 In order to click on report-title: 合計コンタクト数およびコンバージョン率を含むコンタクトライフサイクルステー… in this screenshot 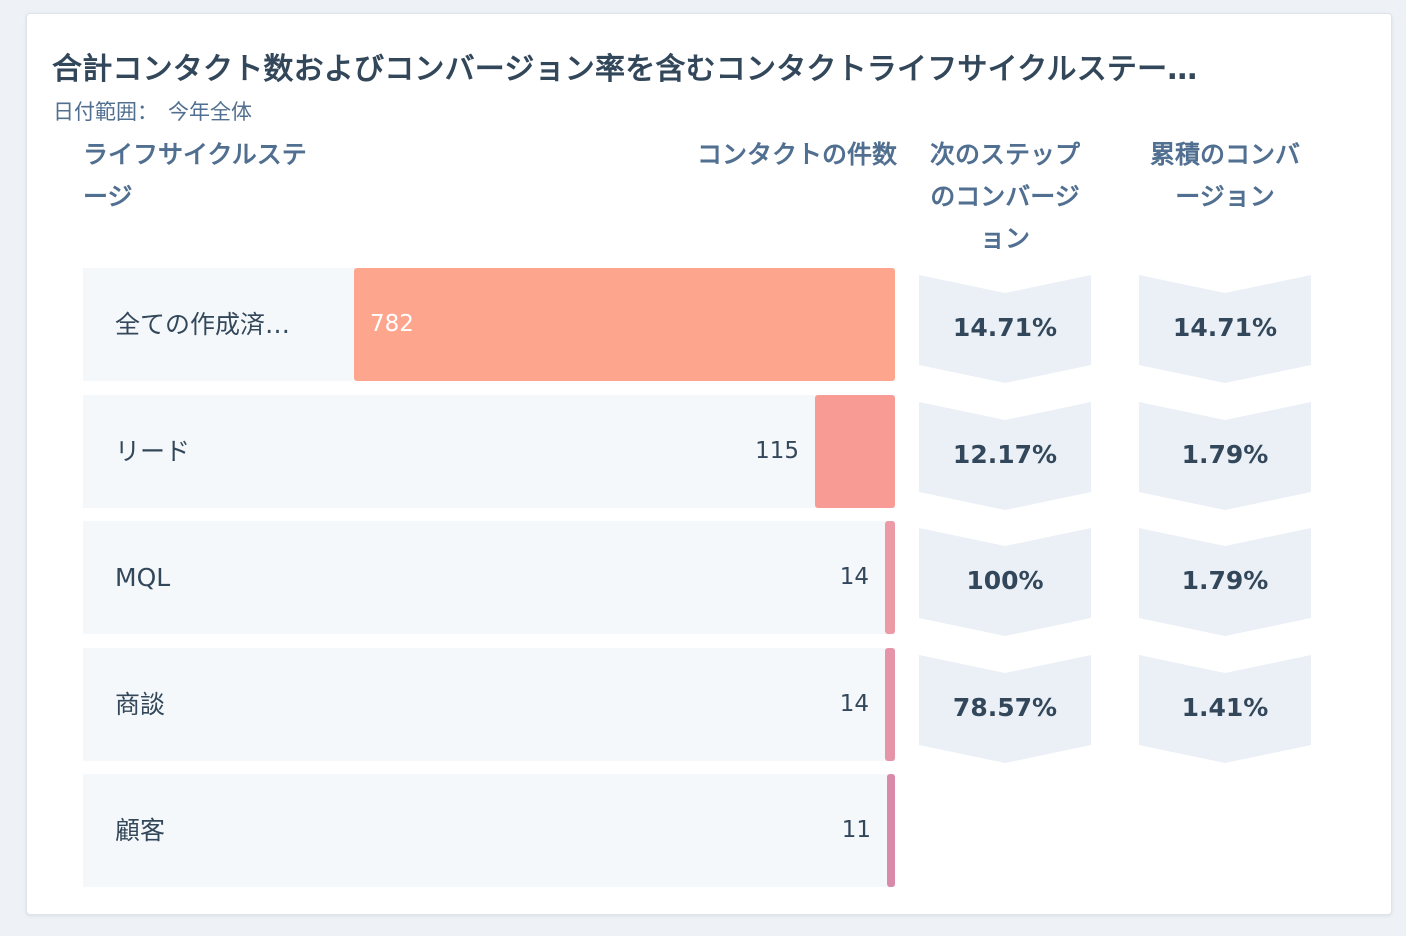, I will do `click(625, 69)`.